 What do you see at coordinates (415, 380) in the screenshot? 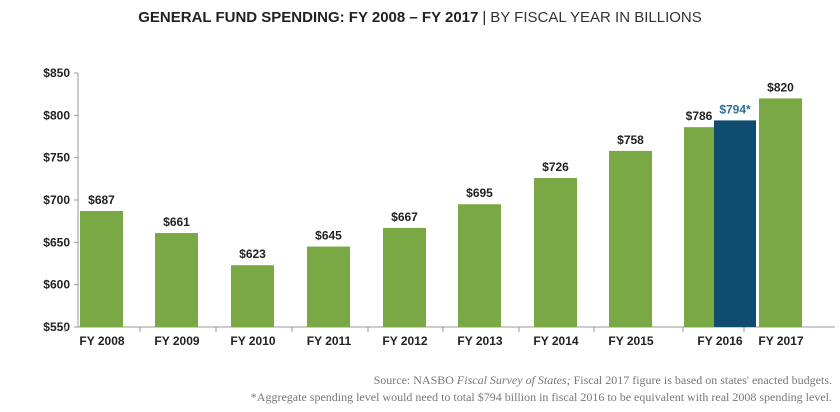
I see `source-prefix: Source: NASBO` at bounding box center [415, 380].